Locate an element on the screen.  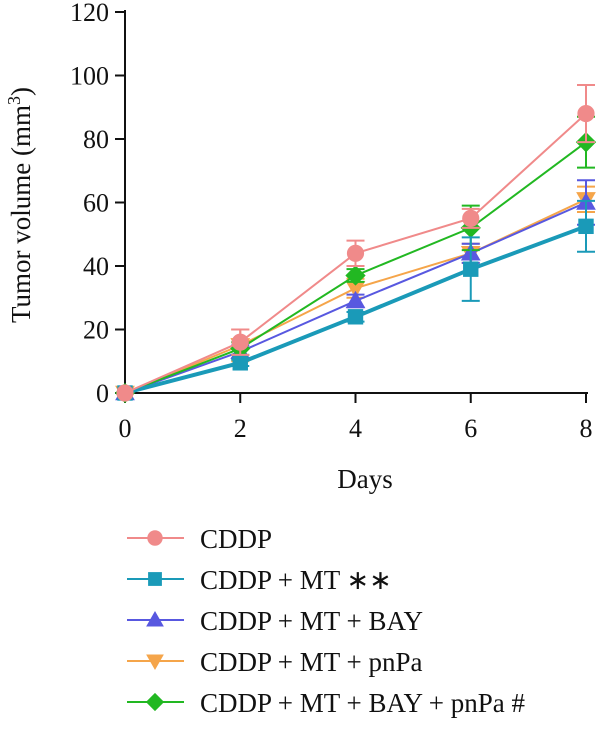
legend-item: CDDP + MT ∗∗ is located at coordinates (259, 580).